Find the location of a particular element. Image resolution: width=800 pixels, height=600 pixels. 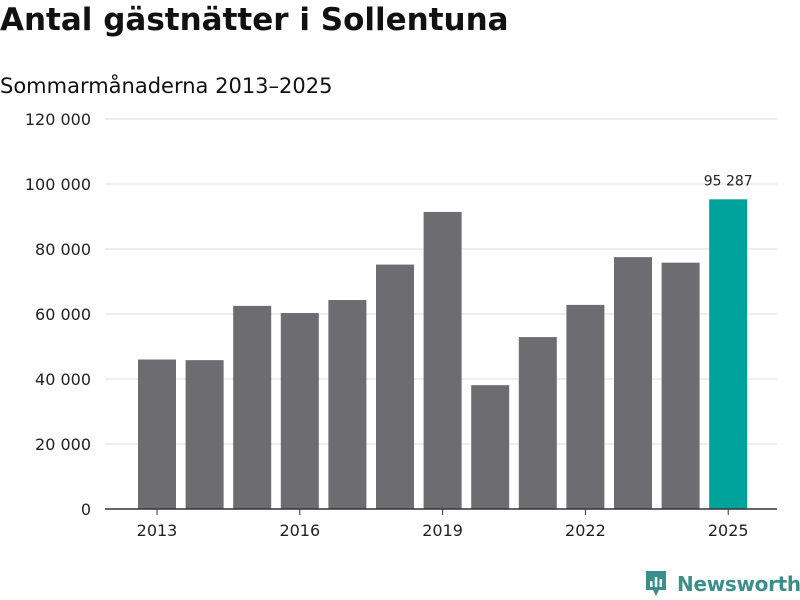

bar-2017 is located at coordinates (347, 404).